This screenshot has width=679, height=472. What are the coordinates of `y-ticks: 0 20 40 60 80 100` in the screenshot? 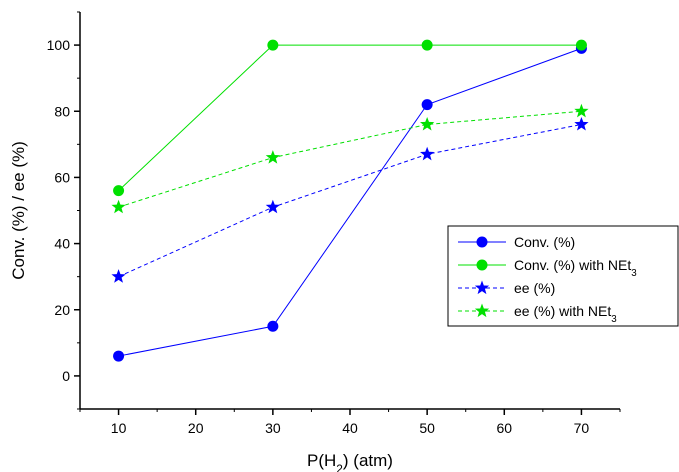 It's located at (63, 210).